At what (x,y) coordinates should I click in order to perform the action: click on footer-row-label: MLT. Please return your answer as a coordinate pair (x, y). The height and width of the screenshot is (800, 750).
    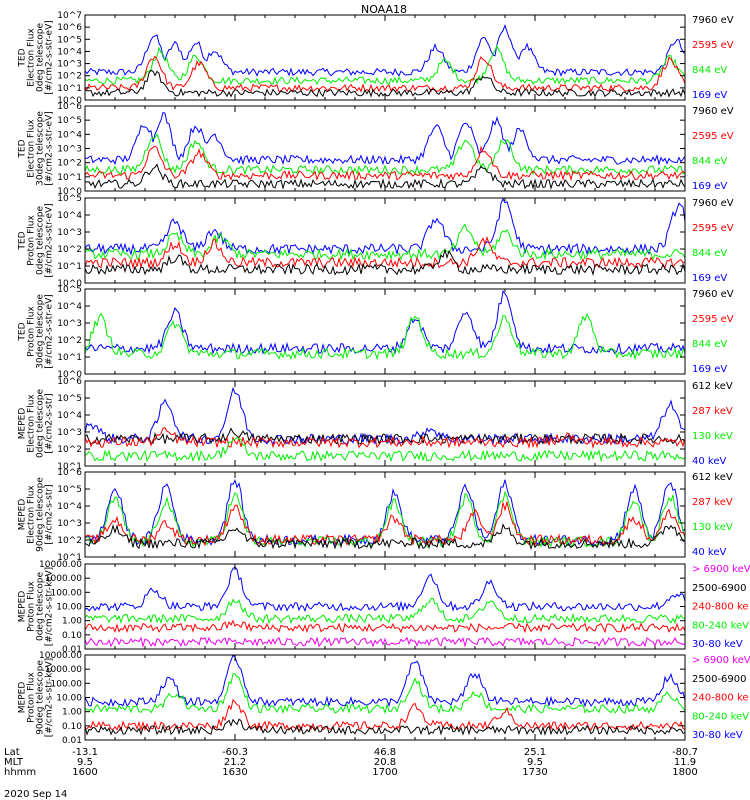
    Looking at the image, I should click on (14, 762).